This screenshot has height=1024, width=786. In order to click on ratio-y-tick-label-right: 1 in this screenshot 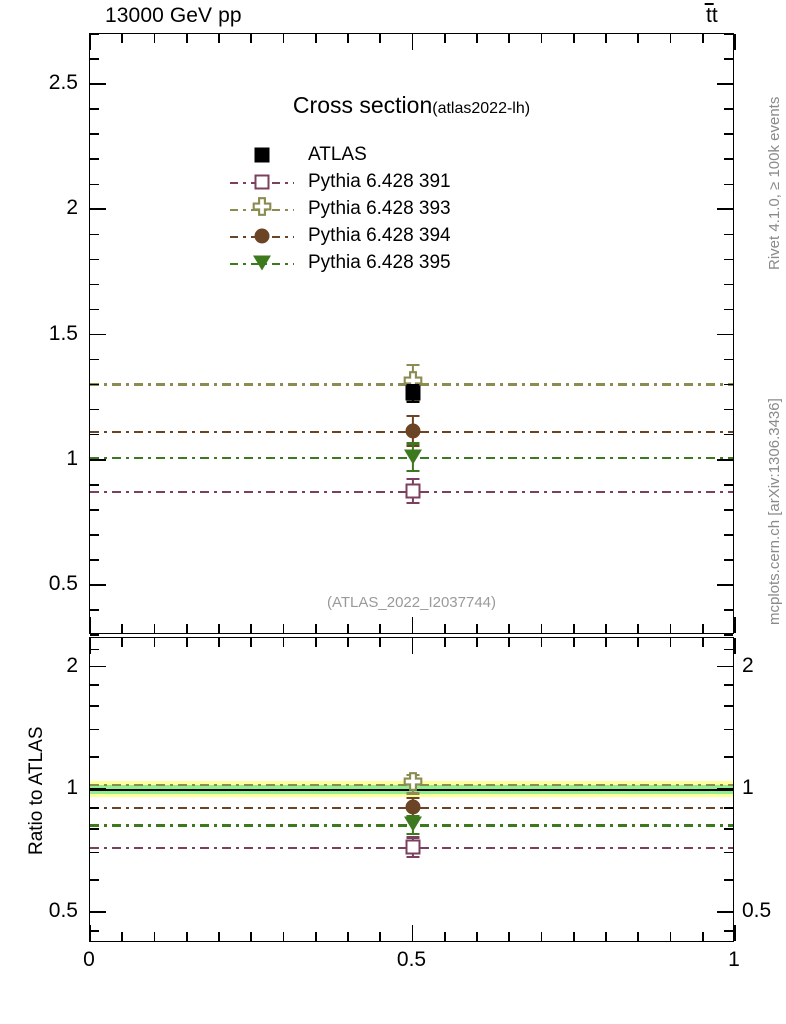, I will do `click(748, 788)`.